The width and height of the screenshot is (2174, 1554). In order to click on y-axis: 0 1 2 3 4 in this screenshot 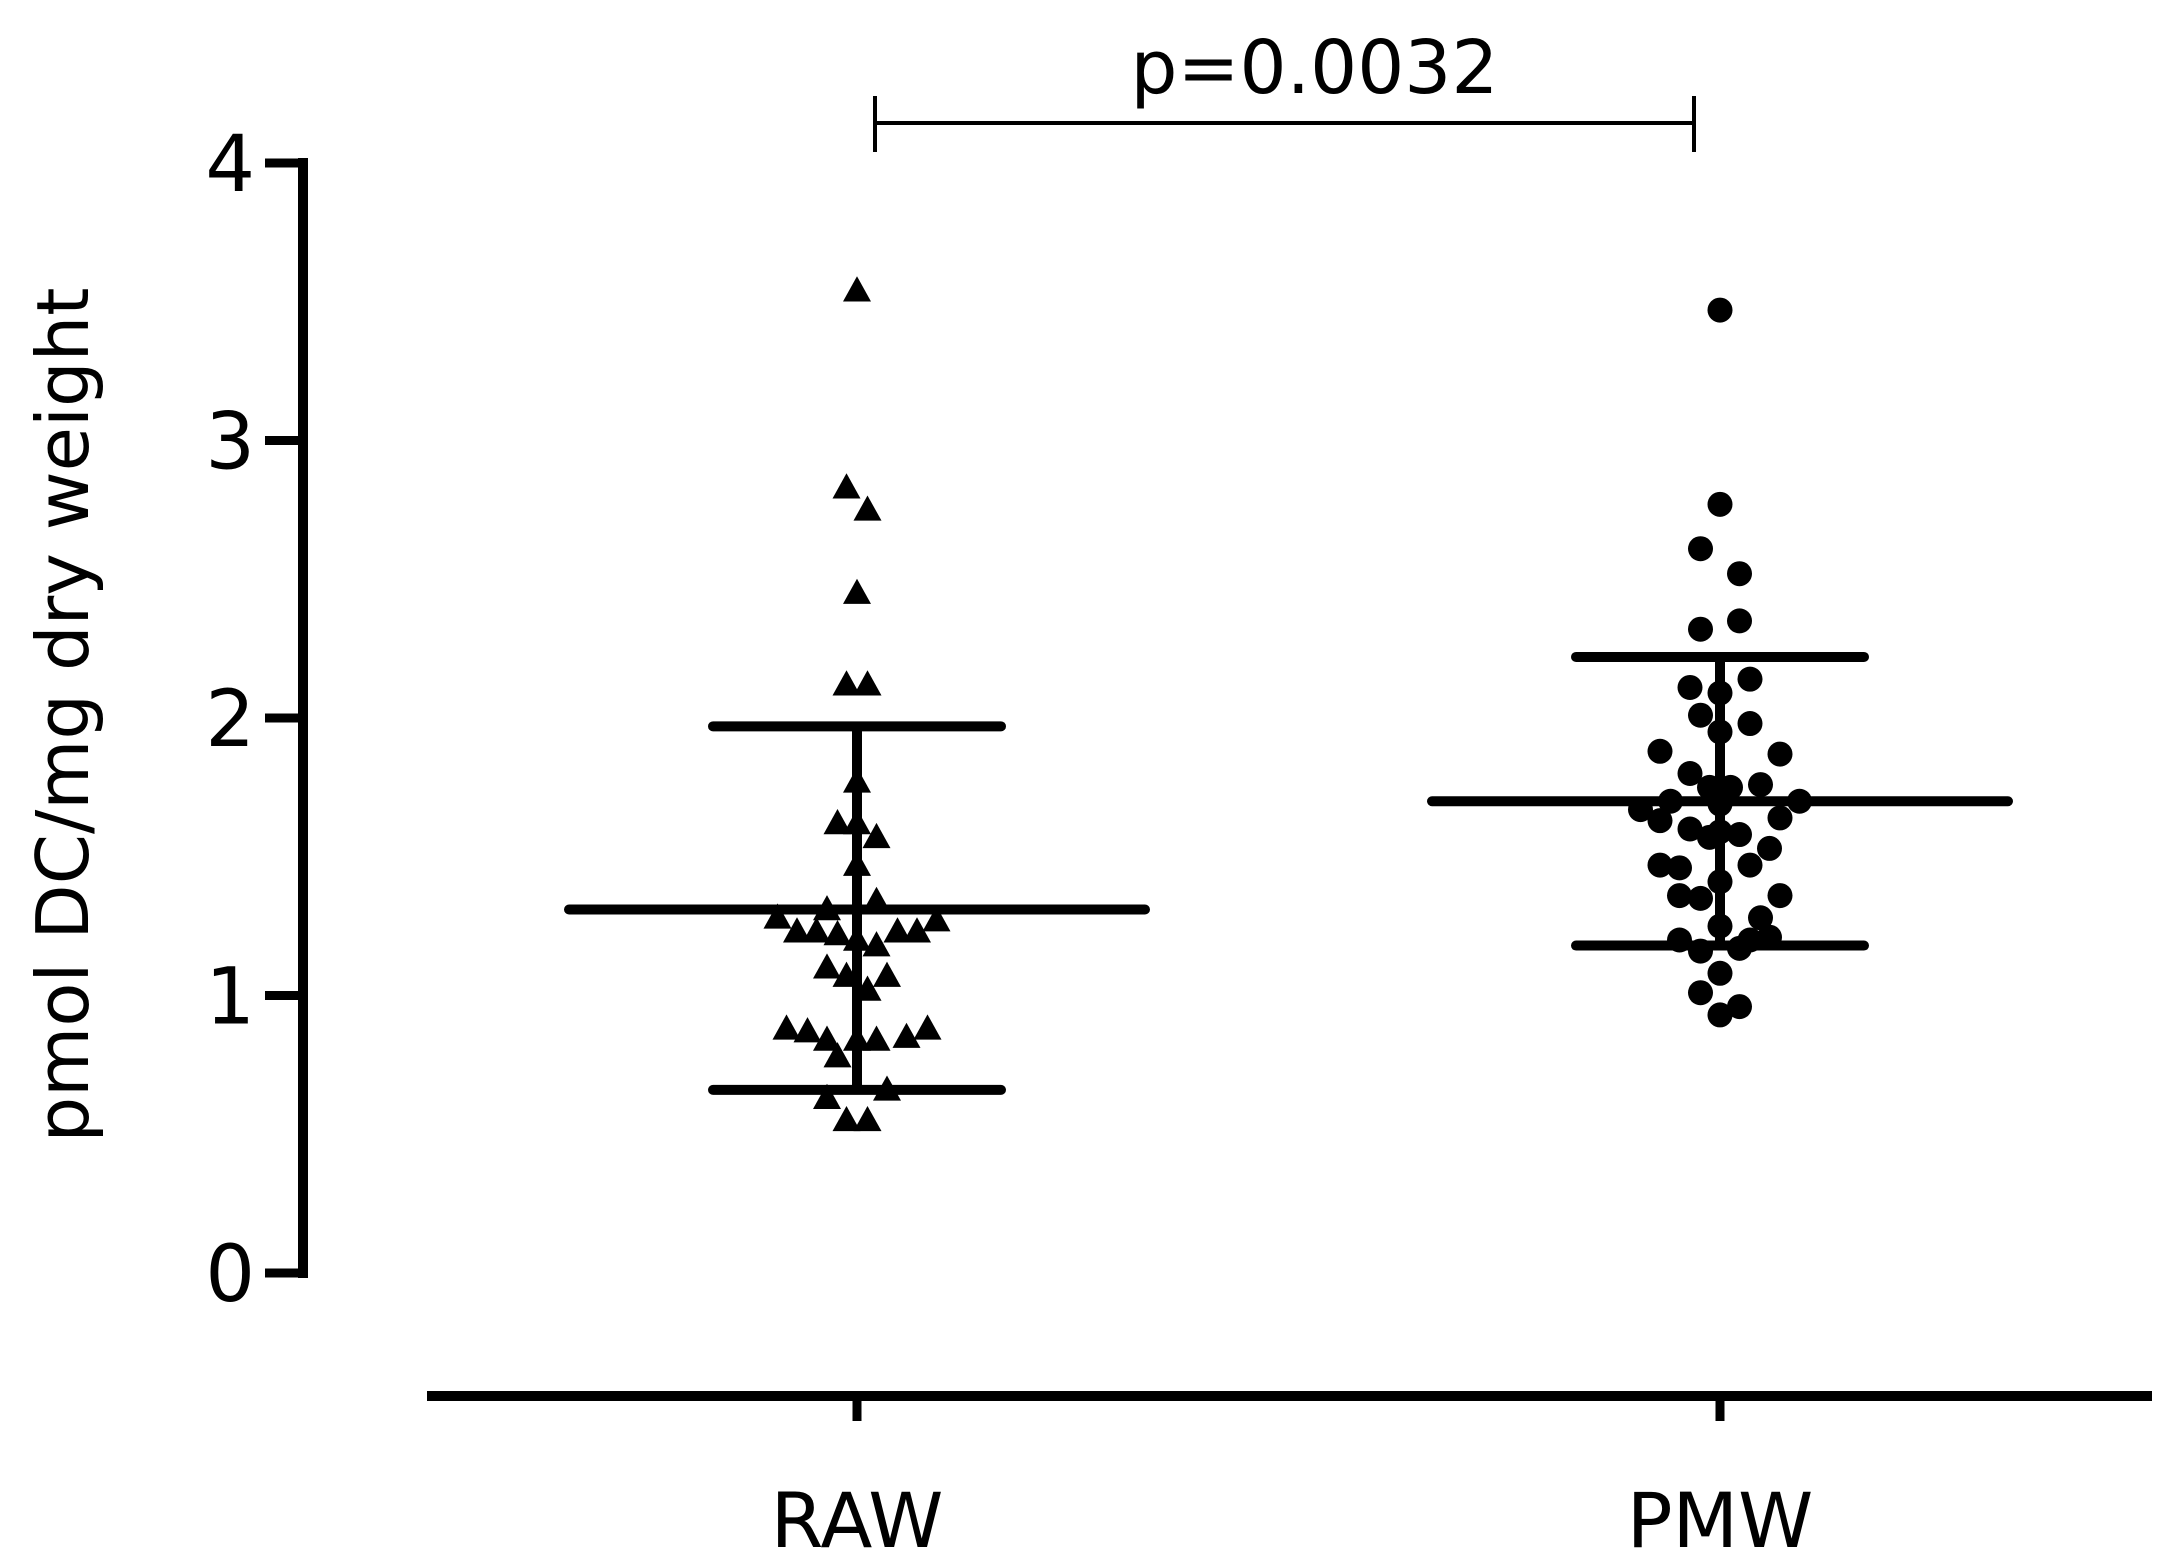, I will do `click(256, 720)`.